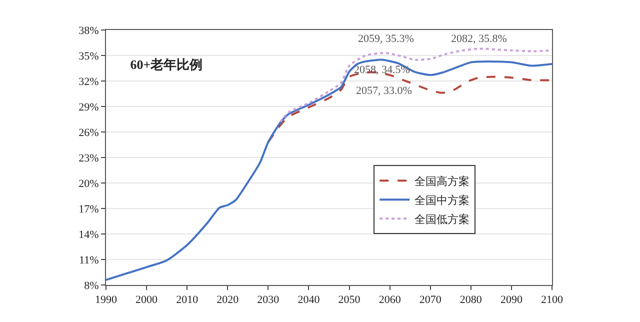 The width and height of the screenshot is (640, 322). I want to click on y-tick-label: 38%, so click(88, 30).